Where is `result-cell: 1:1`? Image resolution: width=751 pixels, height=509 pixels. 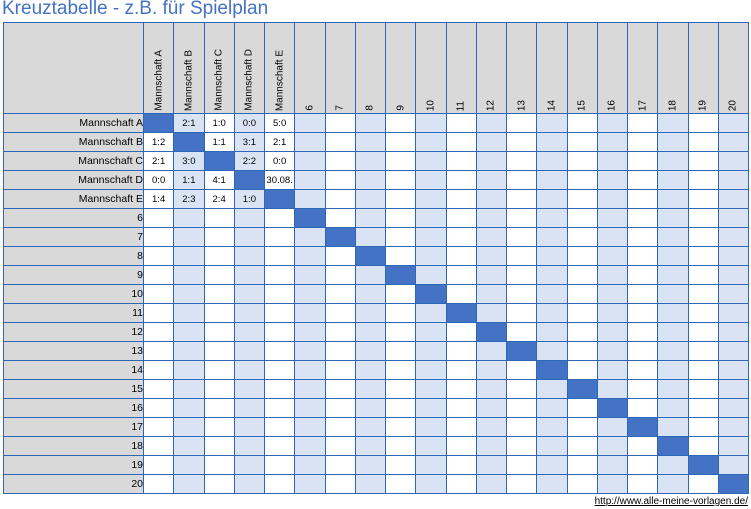 result-cell: 1:1 is located at coordinates (219, 142).